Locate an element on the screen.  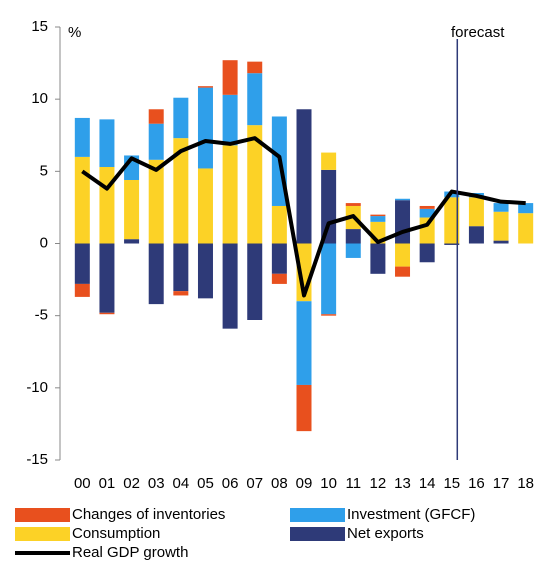
x-tick-label: 08 is located at coordinates (279, 483).